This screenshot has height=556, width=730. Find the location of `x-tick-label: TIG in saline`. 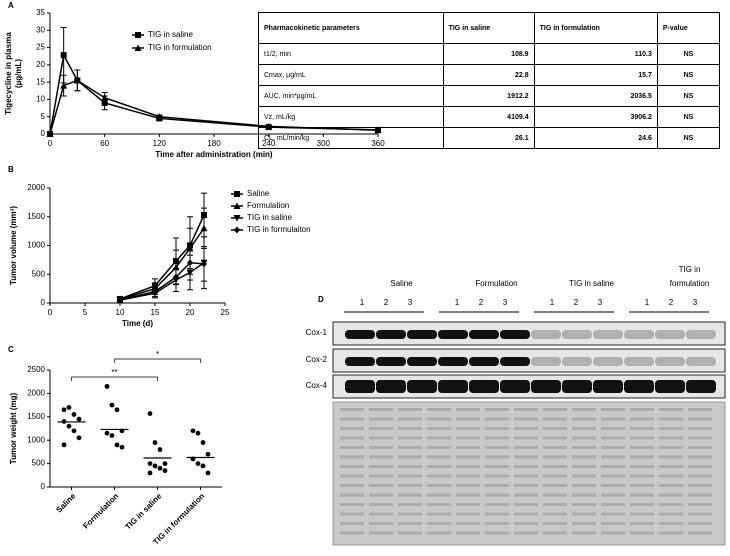

x-tick-label: TIG in saline is located at coordinates (143, 511).